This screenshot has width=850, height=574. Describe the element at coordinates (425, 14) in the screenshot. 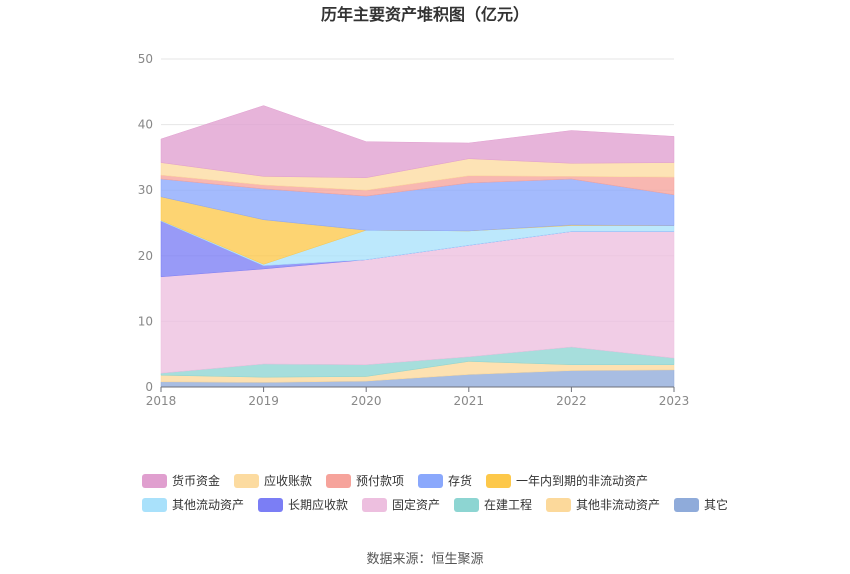

I see `chart-title: 历年主要资产堆积图（亿元）` at that location.